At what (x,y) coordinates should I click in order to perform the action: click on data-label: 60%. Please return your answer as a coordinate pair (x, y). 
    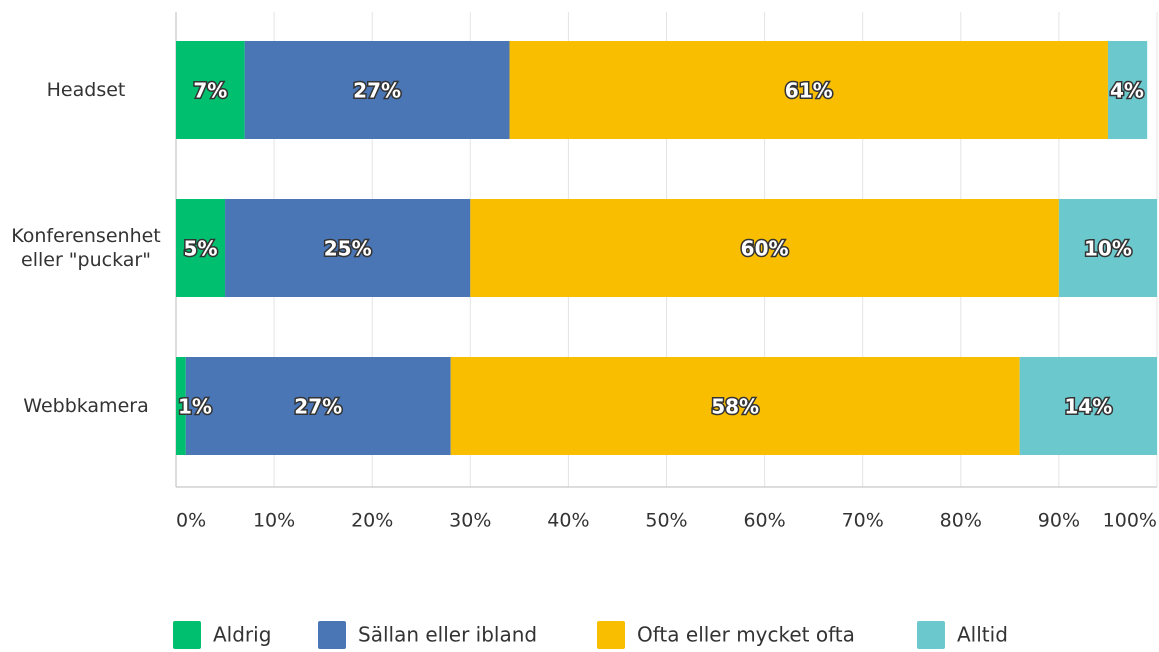
    Looking at the image, I should click on (765, 249).